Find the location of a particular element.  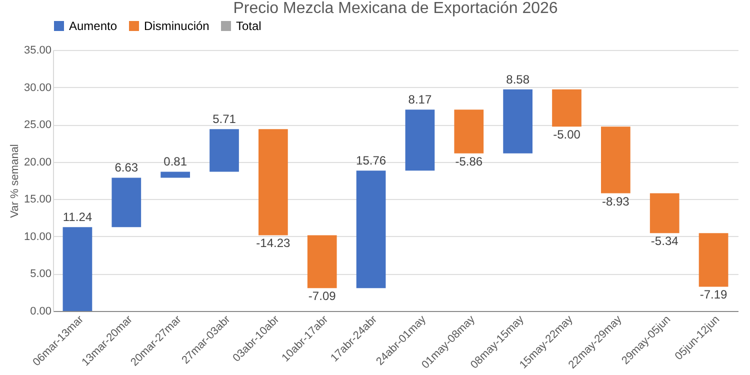

legend-label: Disminución is located at coordinates (177, 26).